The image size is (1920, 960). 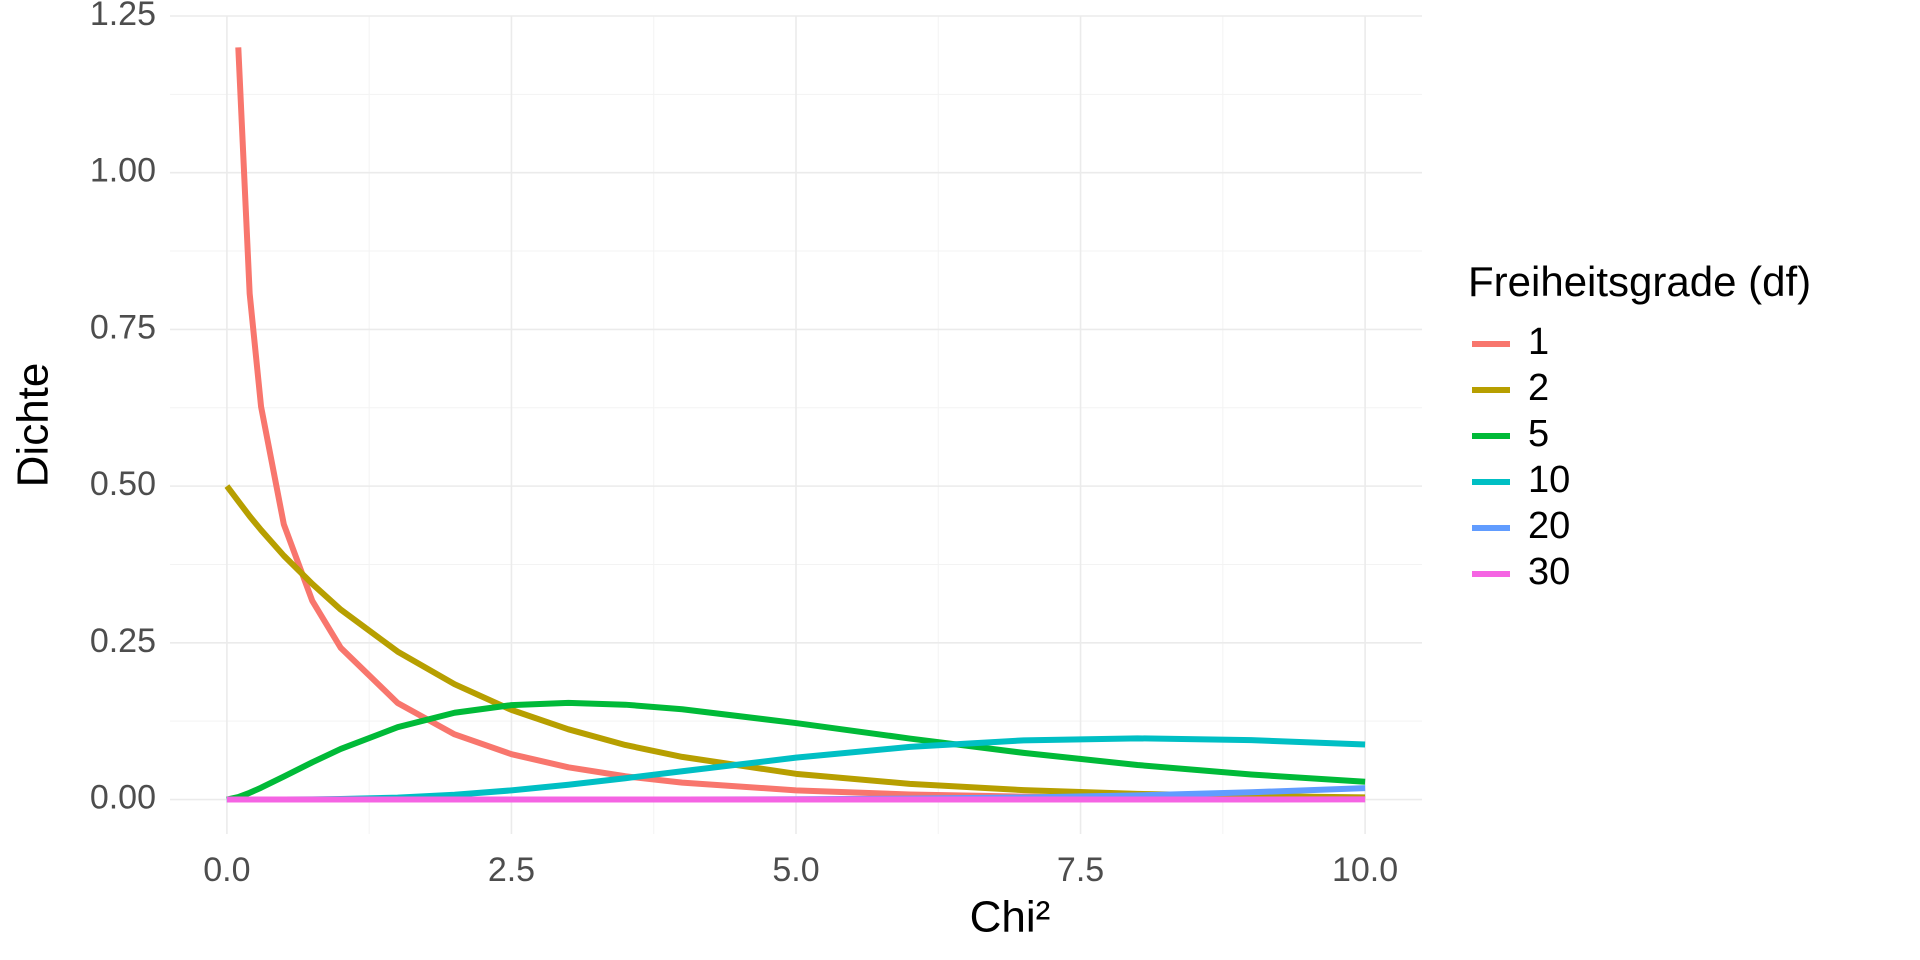 I want to click on y-tick-label: 1.25, so click(x=123, y=16).